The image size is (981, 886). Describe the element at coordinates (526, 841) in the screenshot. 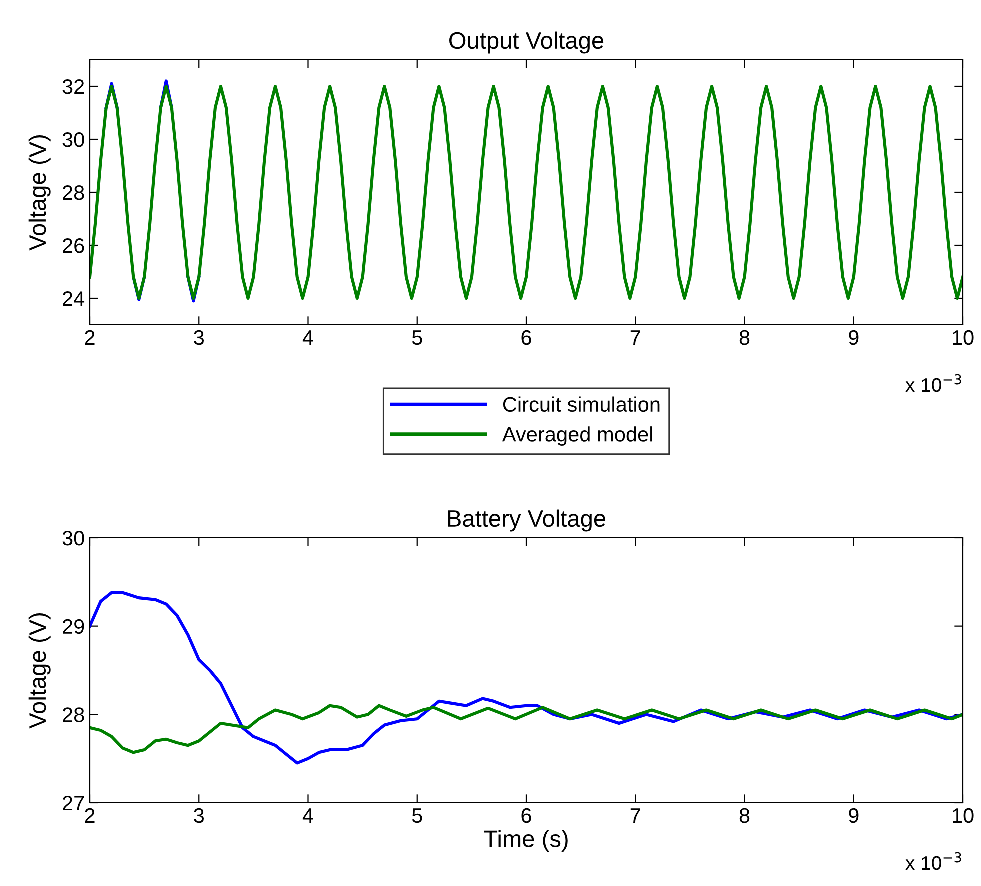

I see `x-axis-title: Time (s)` at that location.